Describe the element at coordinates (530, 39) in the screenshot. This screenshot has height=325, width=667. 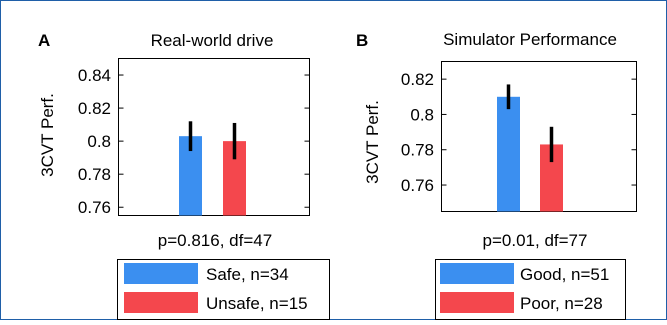
I see `panel-b-title: Simulator Performance` at that location.